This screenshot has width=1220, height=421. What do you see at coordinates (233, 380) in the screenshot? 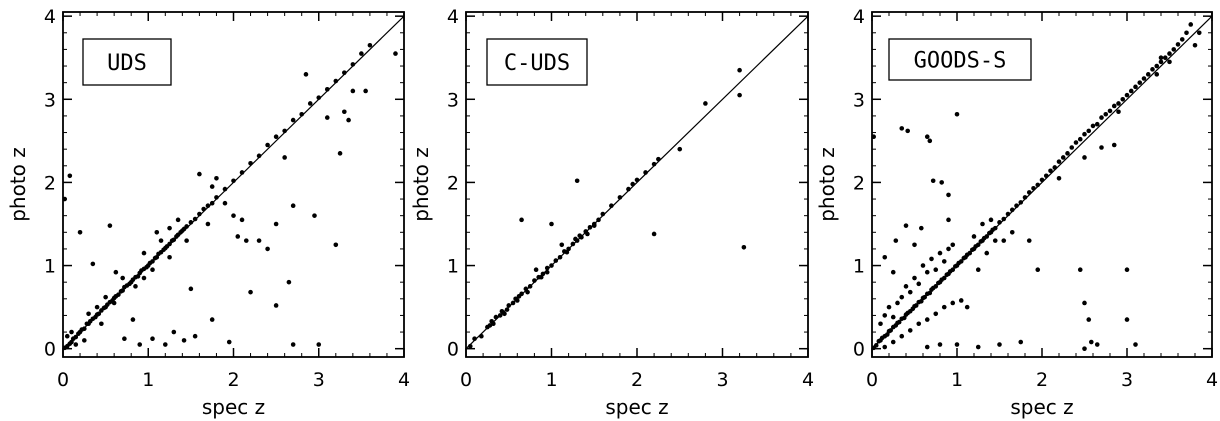
I see `x-tick-label: 2` at bounding box center [233, 380].